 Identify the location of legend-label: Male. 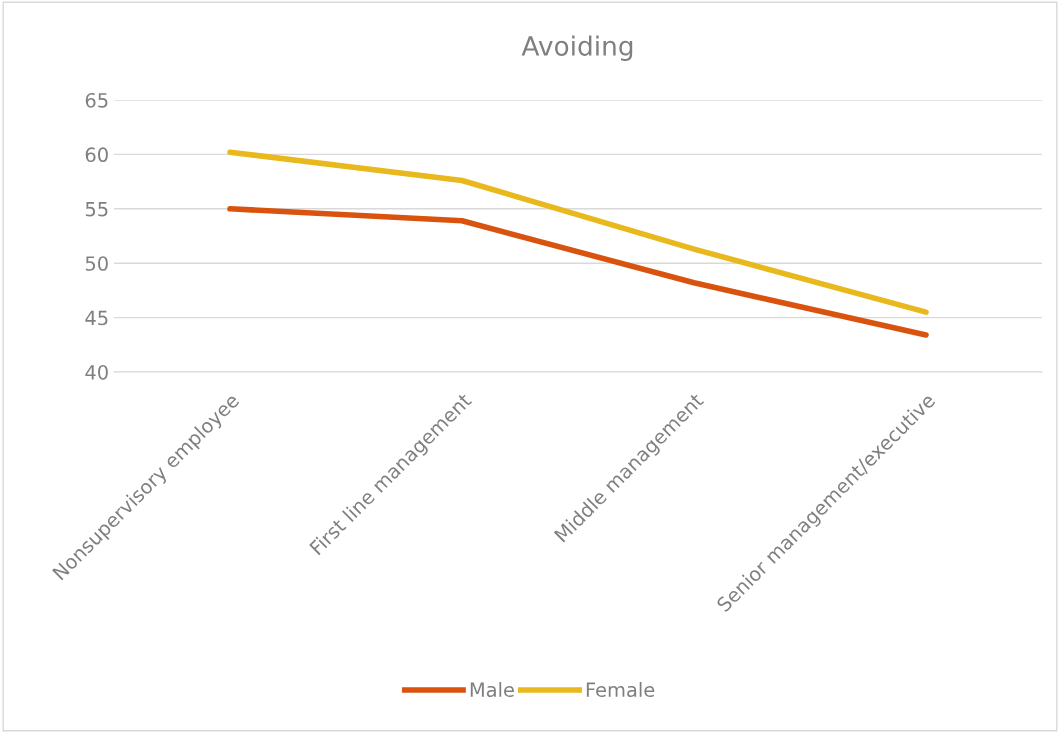
(492, 690).